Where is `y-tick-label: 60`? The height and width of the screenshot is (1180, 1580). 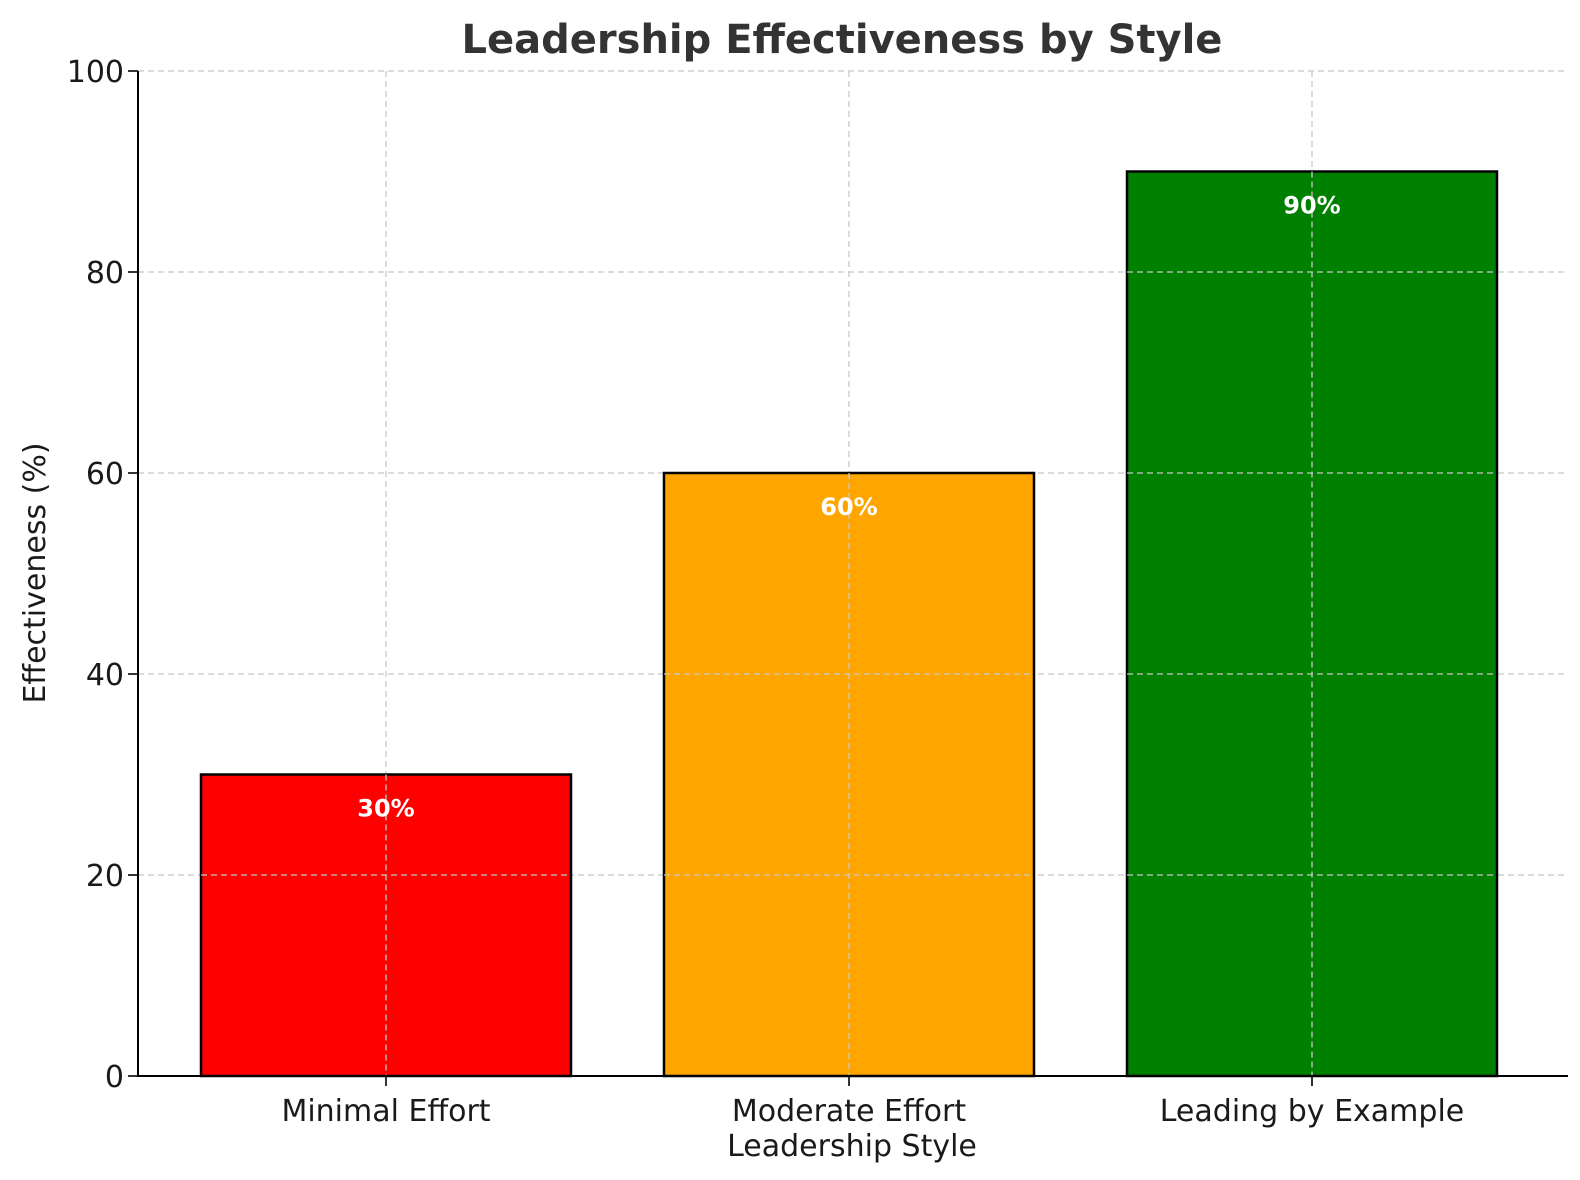 y-tick-label: 60 is located at coordinates (105, 474).